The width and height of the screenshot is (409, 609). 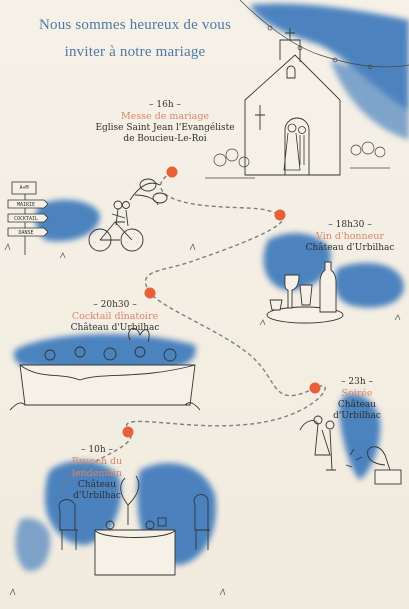 What do you see at coordinates (305, 292) in the screenshot?
I see `wine-tray-icon` at bounding box center [305, 292].